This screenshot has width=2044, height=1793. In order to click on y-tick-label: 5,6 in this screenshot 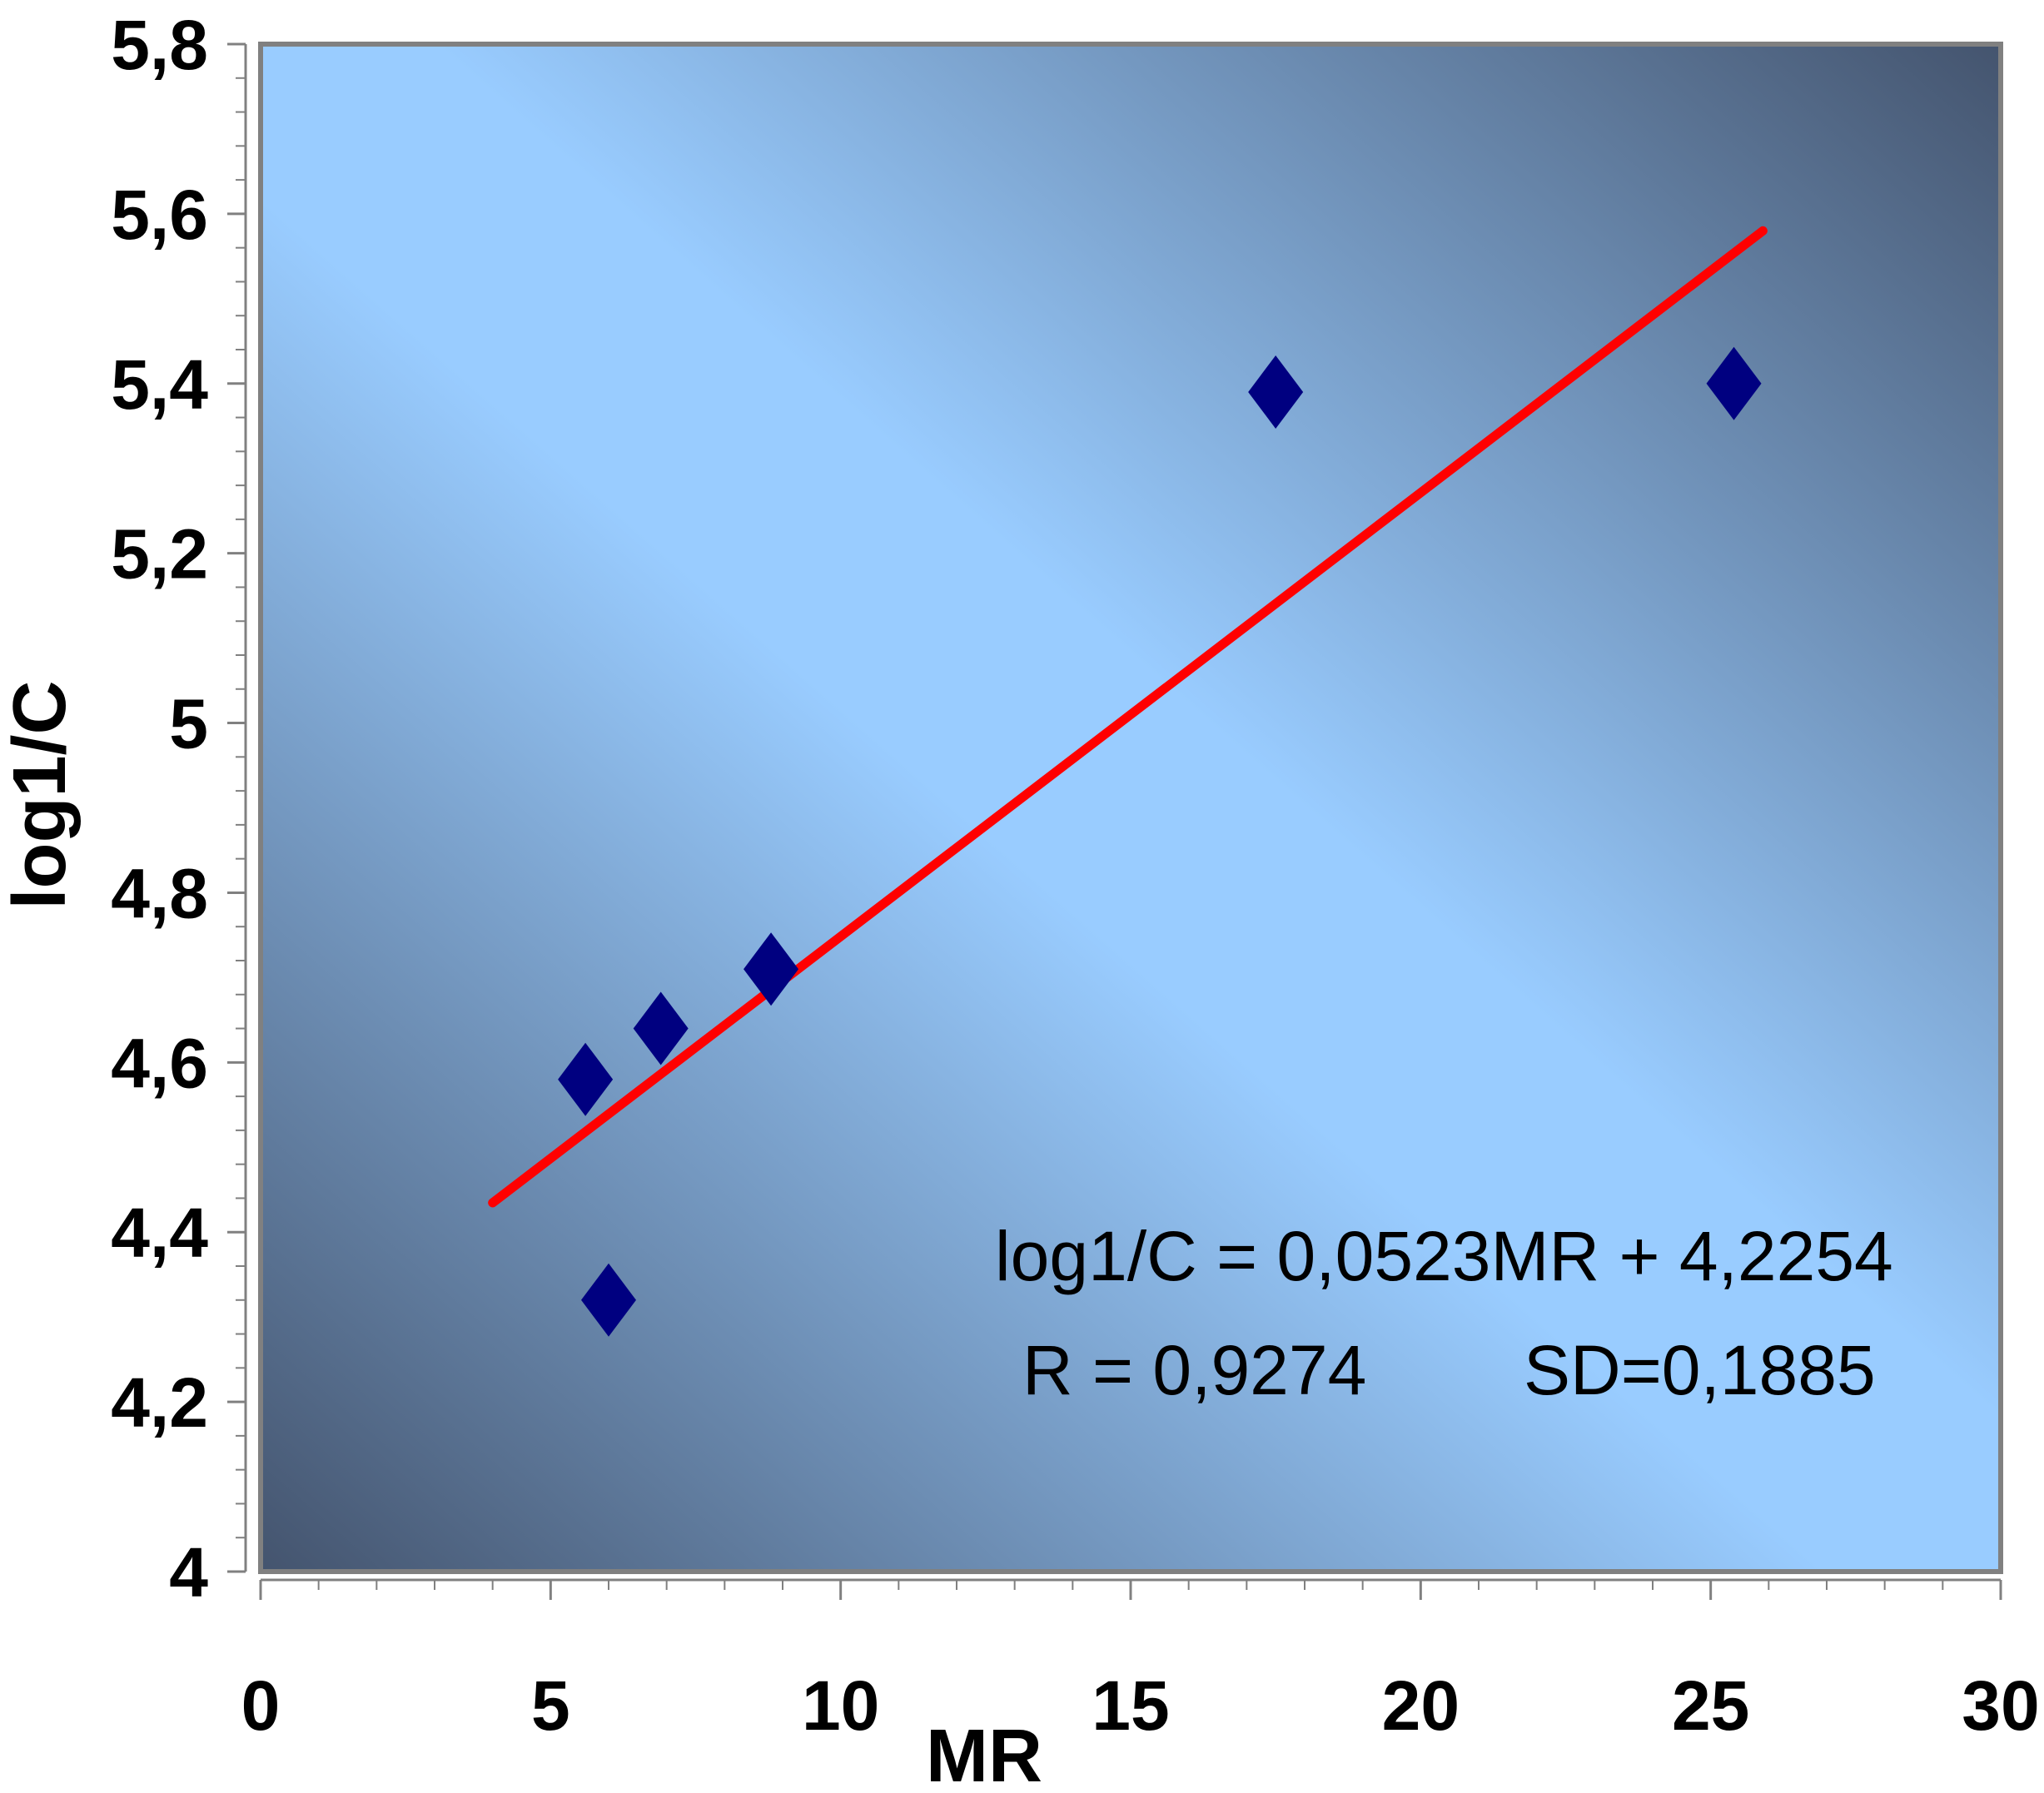, I will do `click(159, 215)`.